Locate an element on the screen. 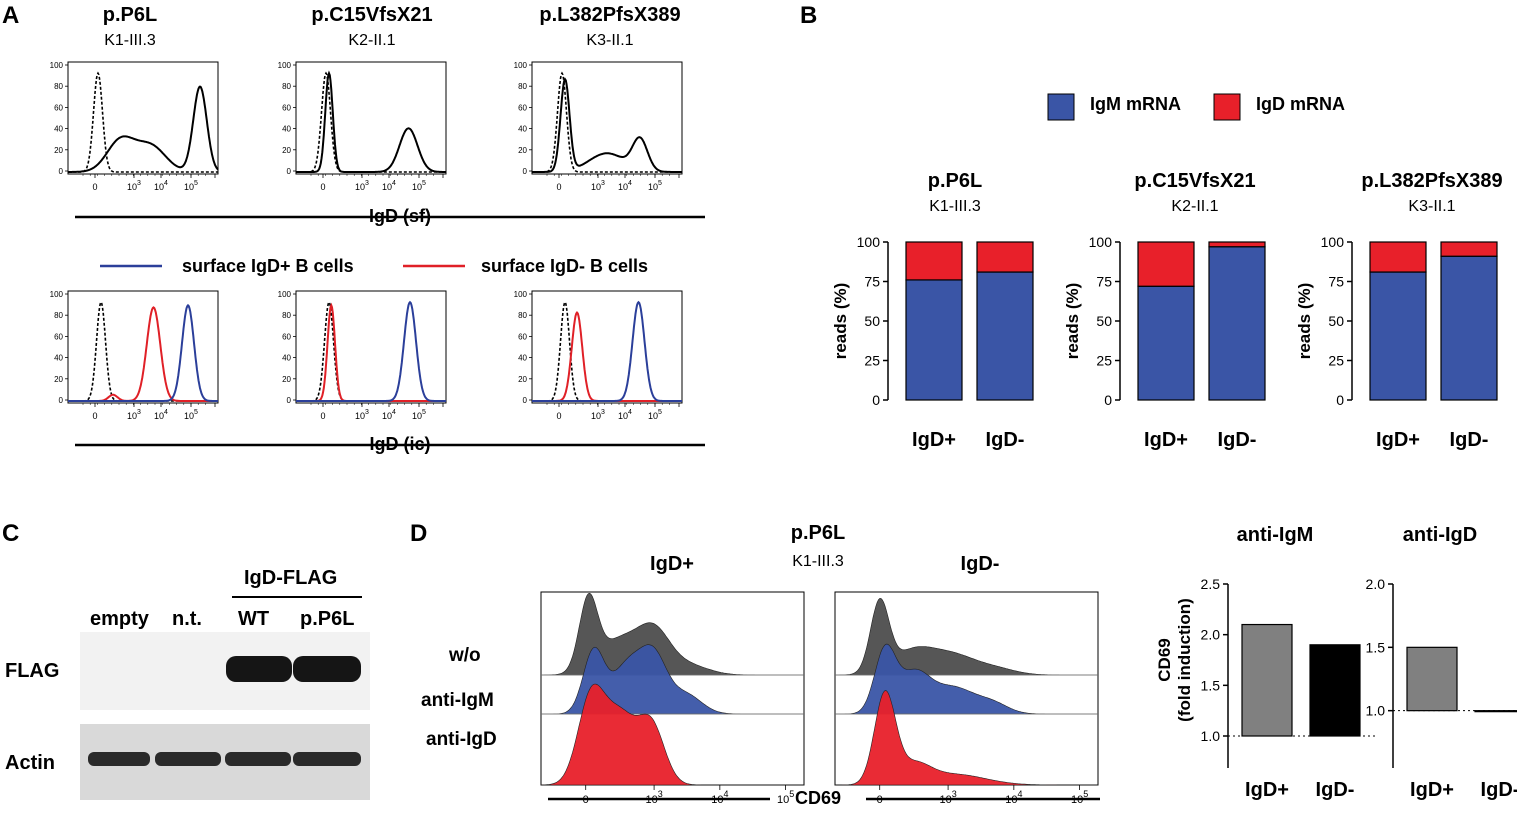 This screenshot has width=1517, height=813. hist-sf-3-frame is located at coordinates (607, 118).